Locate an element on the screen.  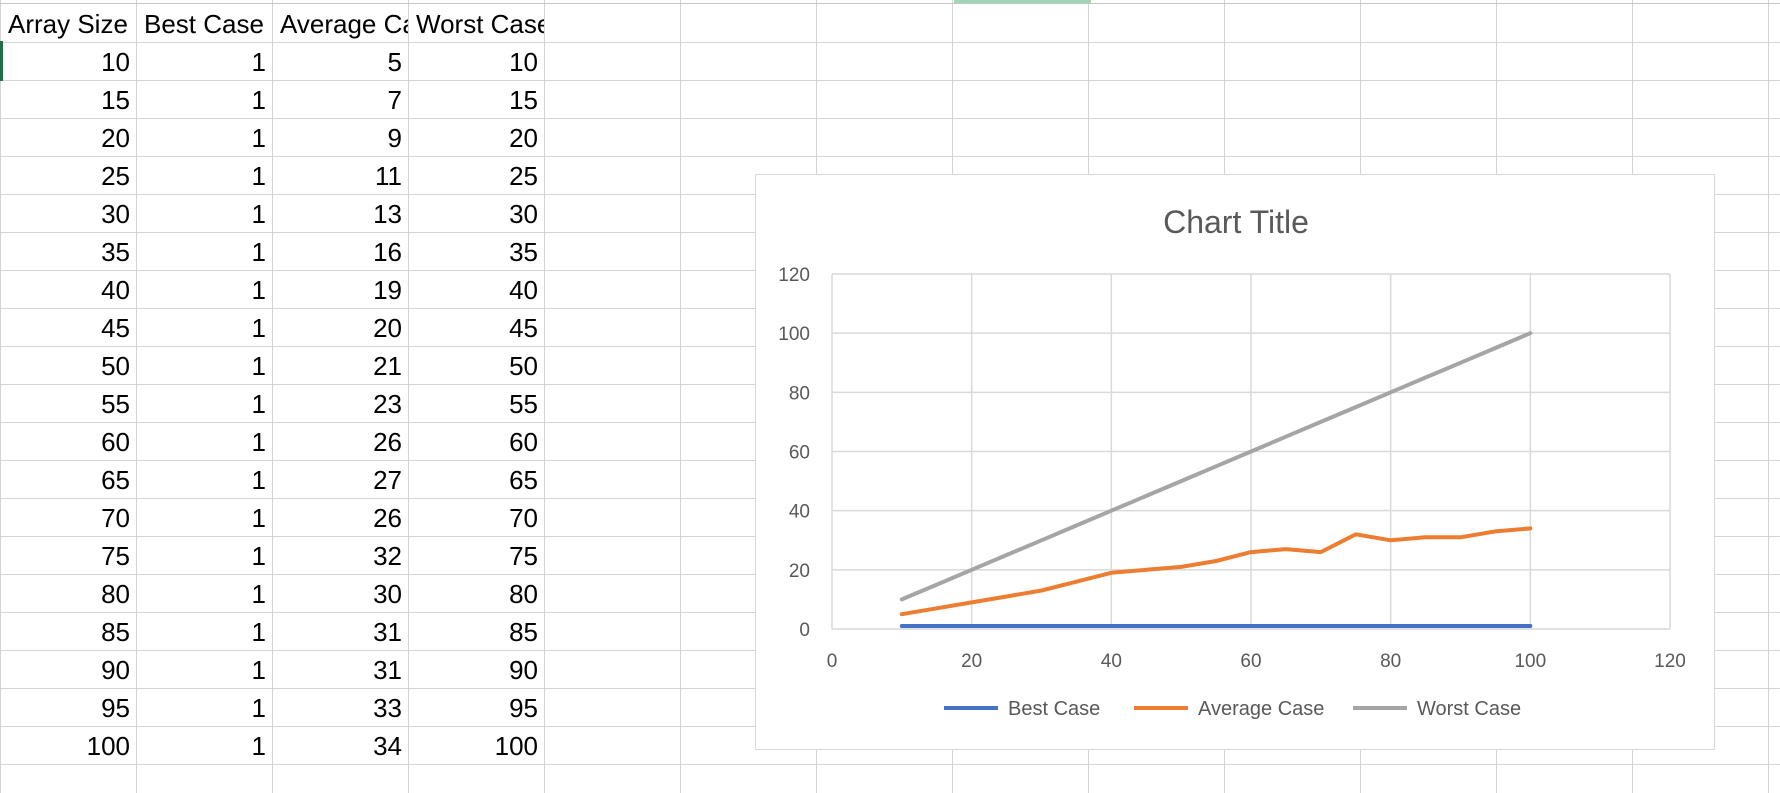
y-tick-label: 100 is located at coordinates (794, 334).